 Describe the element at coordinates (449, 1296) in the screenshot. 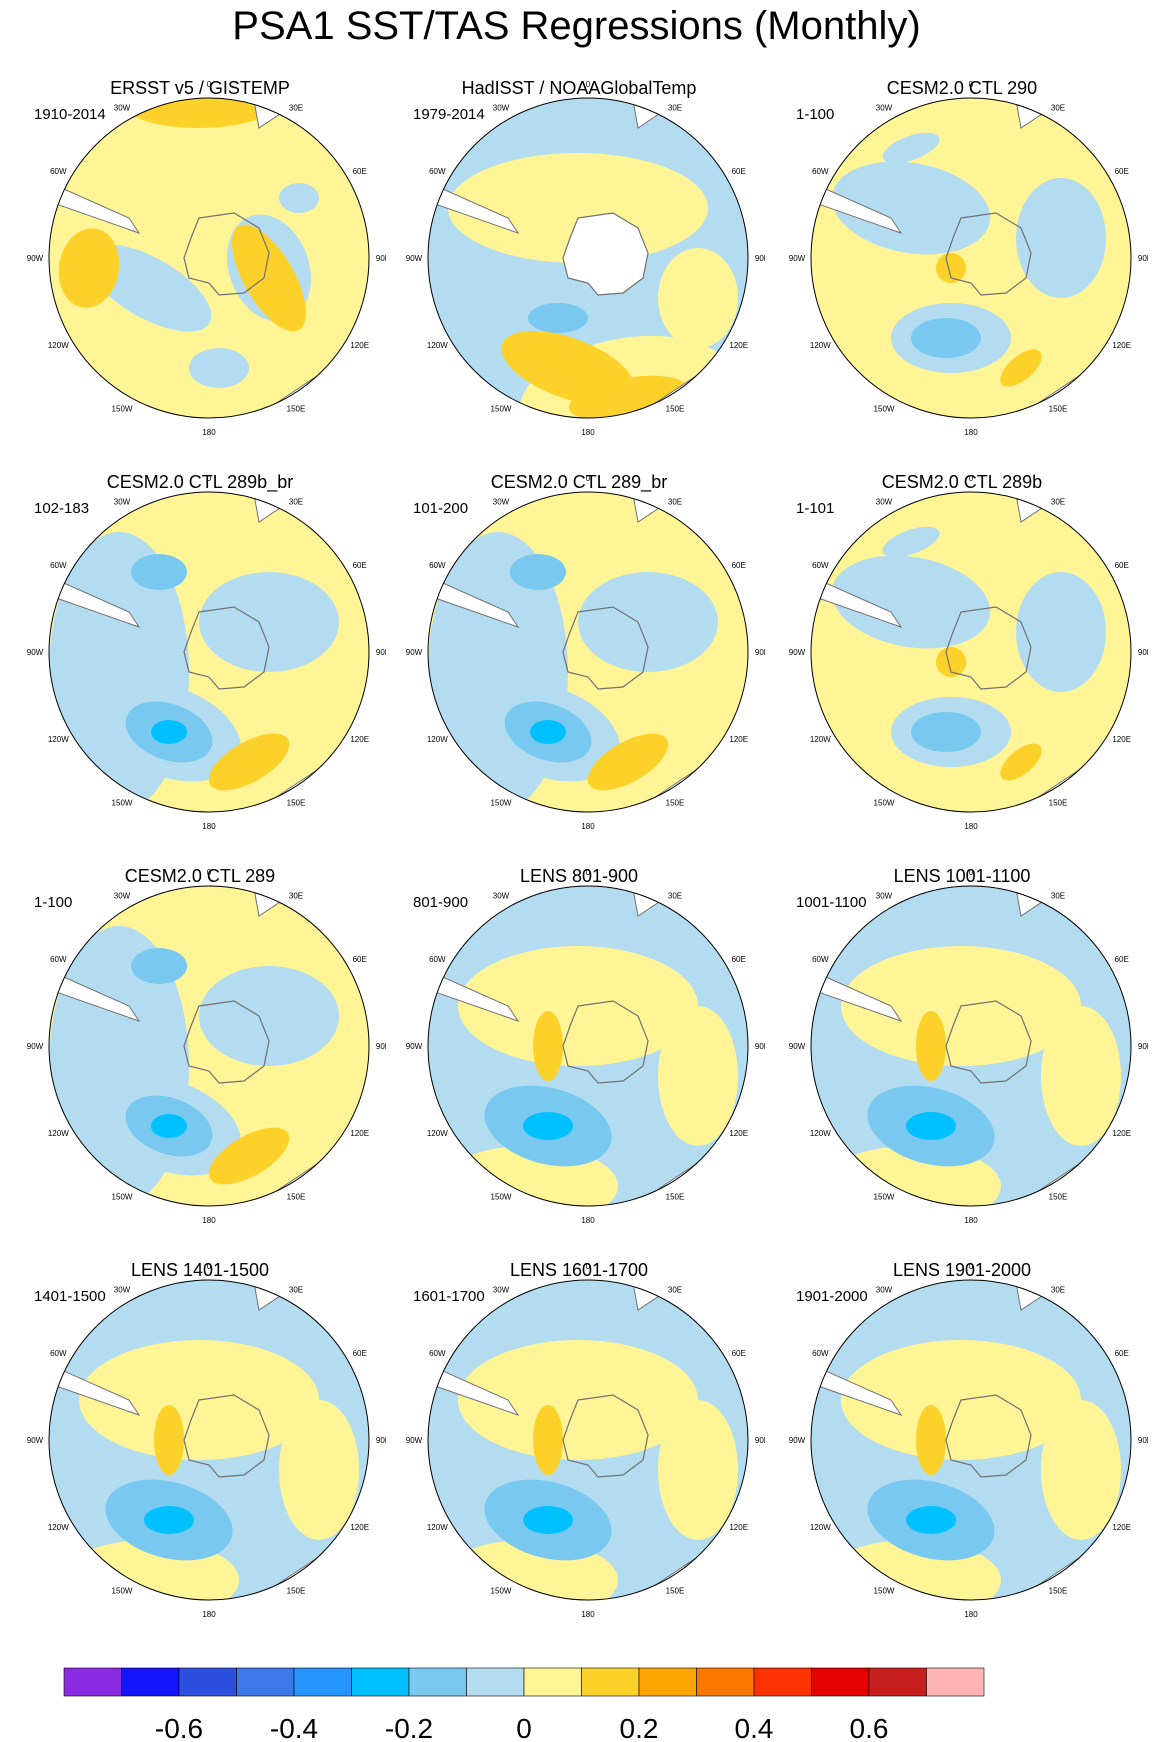

I see `period-label: 1601-1700` at that location.